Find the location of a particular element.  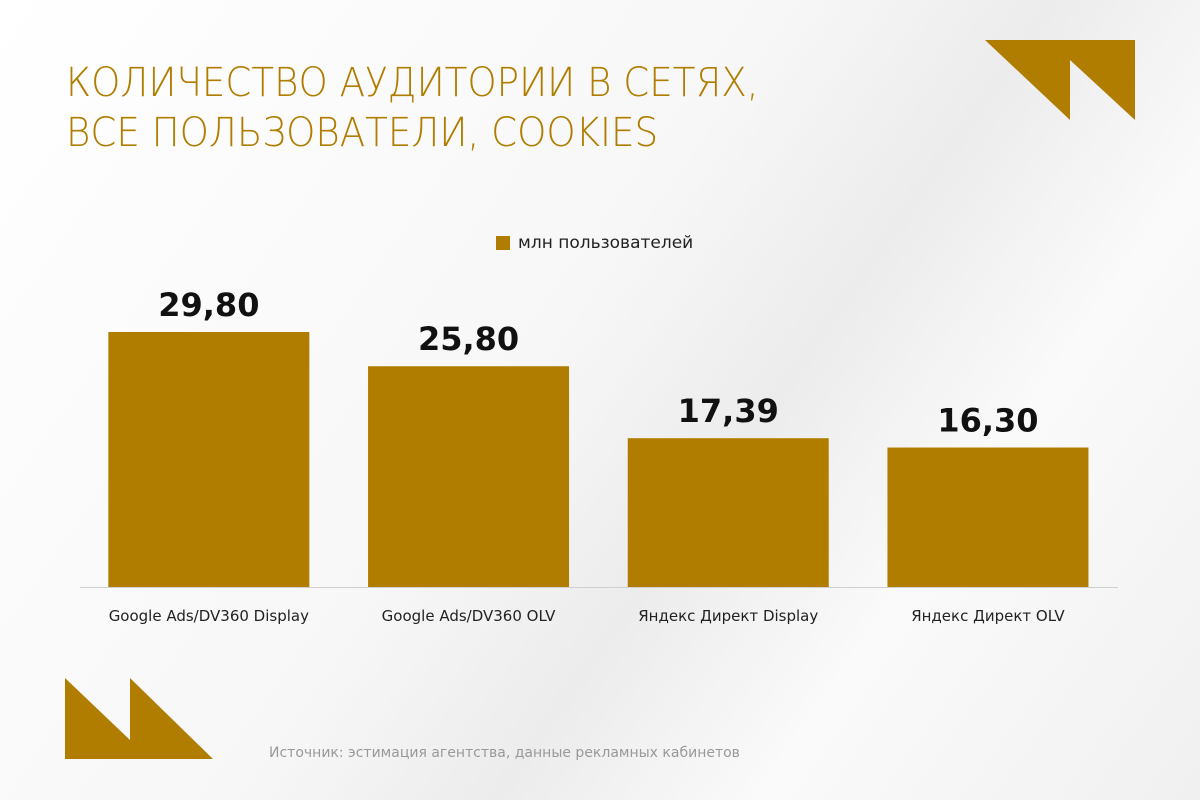

data-label: 29,80 is located at coordinates (208, 305).